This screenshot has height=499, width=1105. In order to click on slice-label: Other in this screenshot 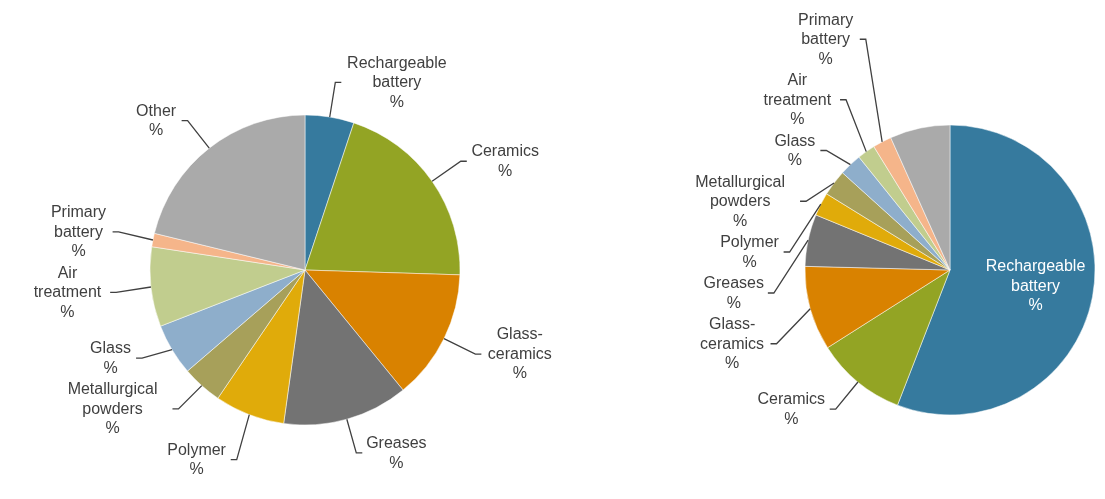, I will do `click(156, 110)`.